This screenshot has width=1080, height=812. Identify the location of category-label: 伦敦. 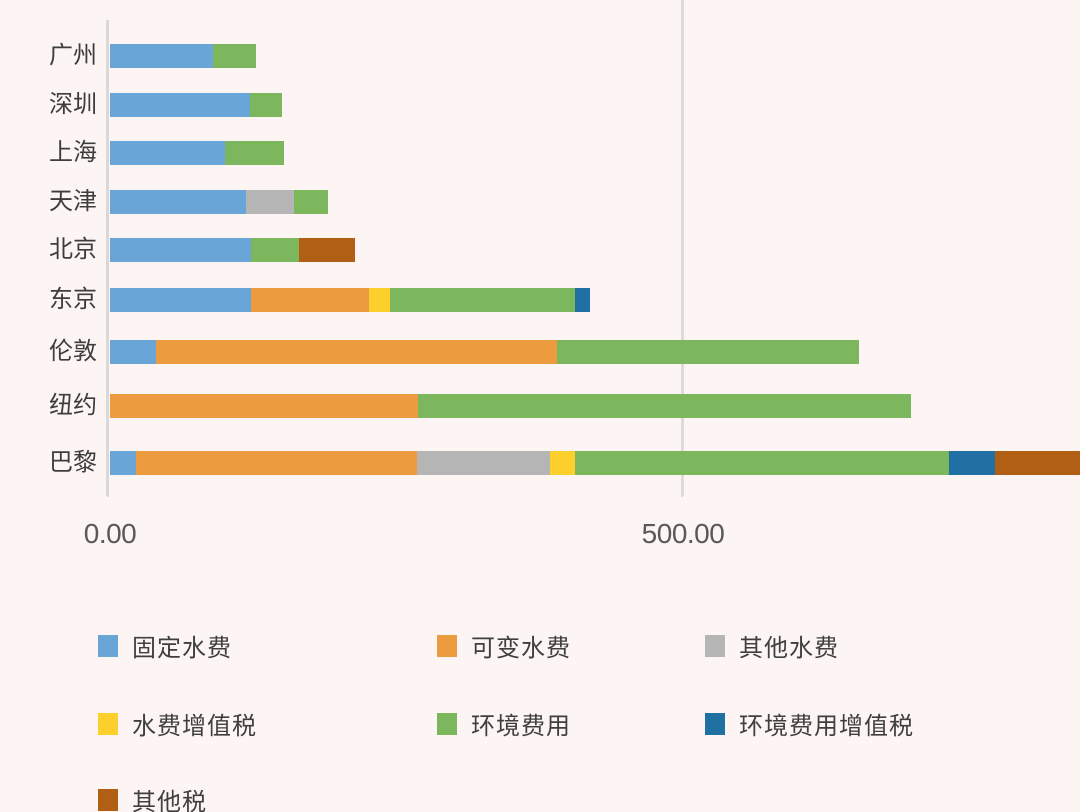
(73, 352).